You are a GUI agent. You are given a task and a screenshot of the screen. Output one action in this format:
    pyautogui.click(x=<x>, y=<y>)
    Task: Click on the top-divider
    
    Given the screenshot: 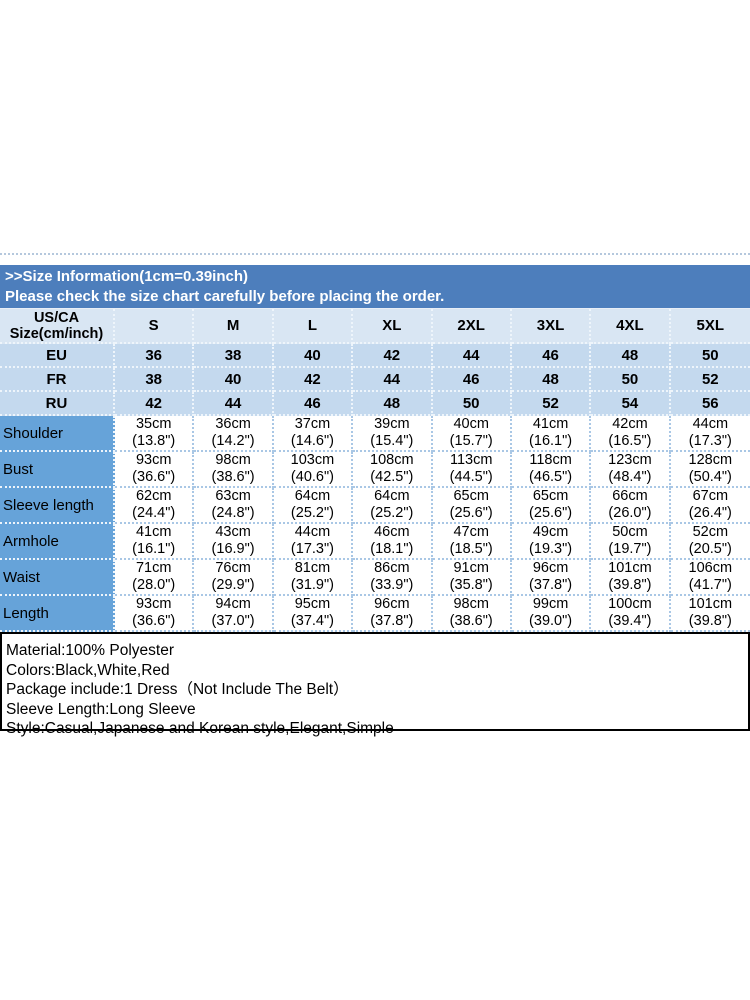 What is the action you would take?
    pyautogui.click(x=375, y=254)
    